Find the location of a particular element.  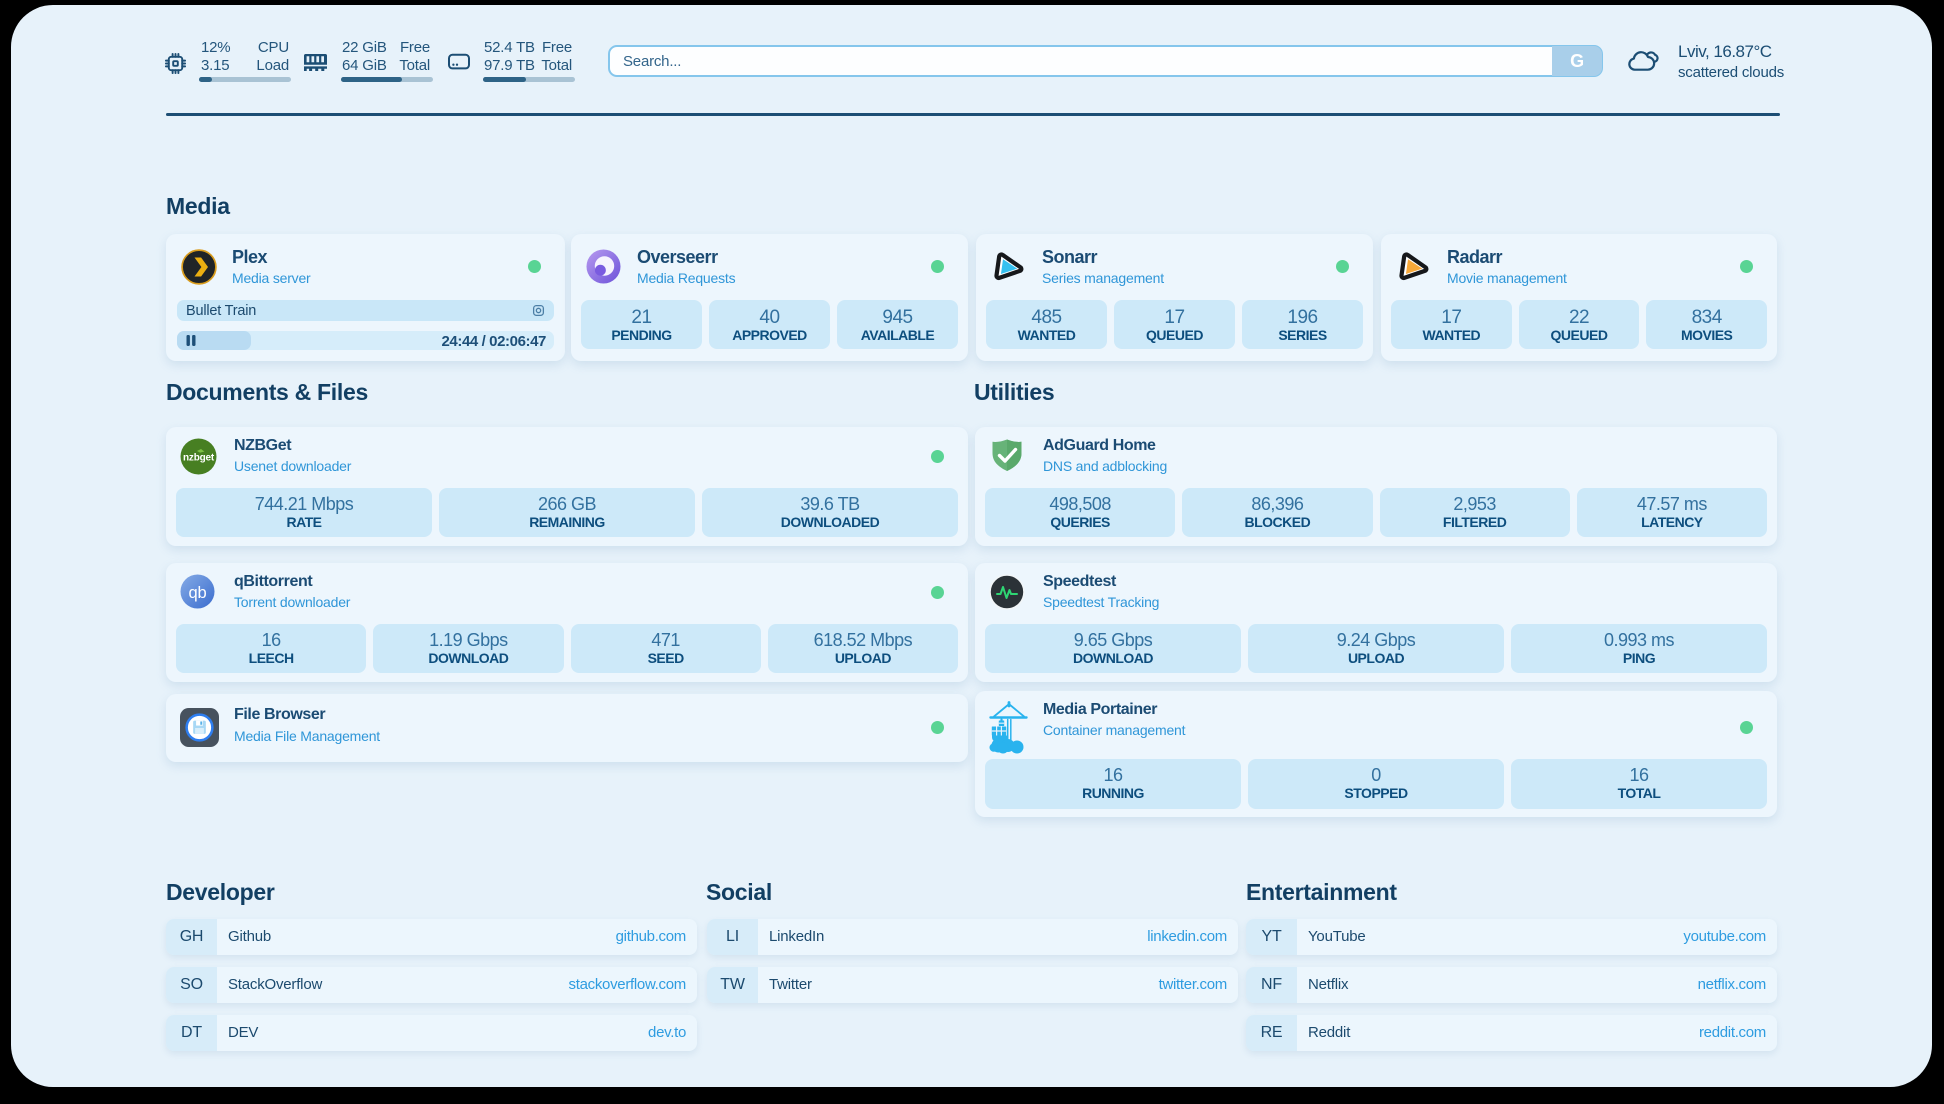

svg-text: qb is located at coordinates (198, 592).